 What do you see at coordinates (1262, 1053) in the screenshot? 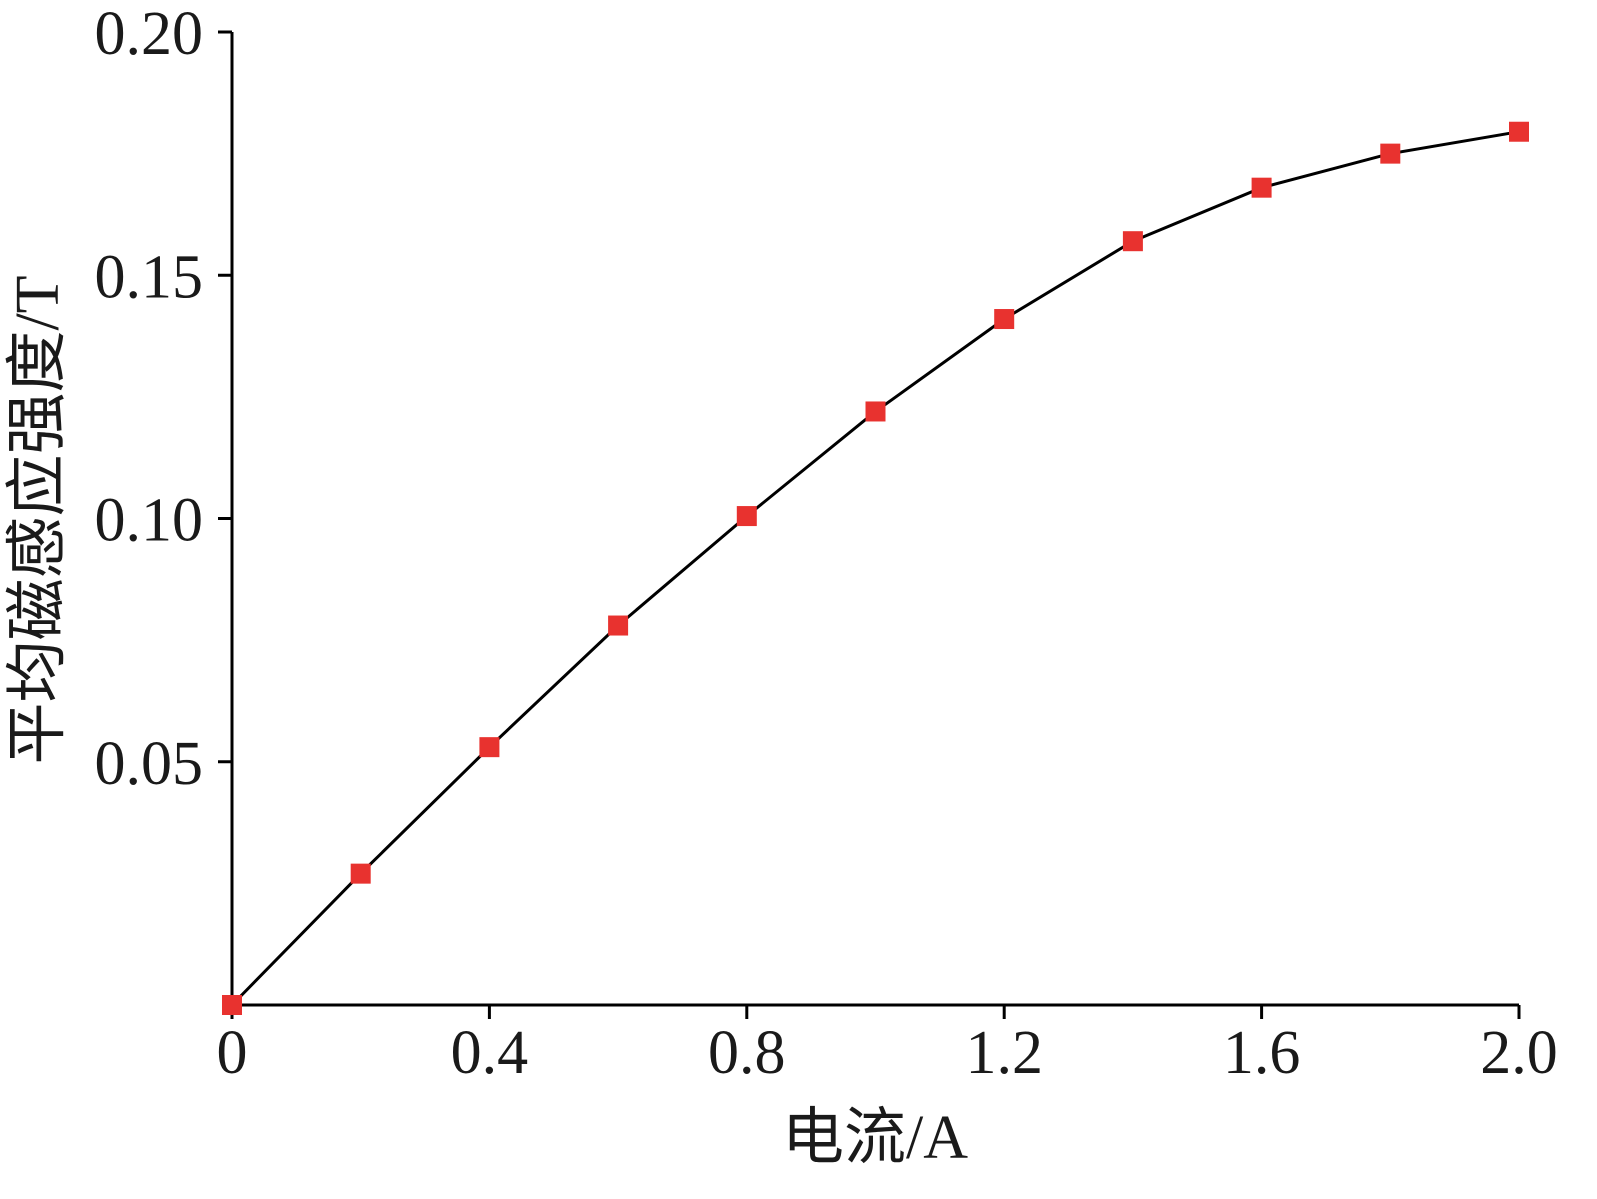
I see `x-tick-label: 1.6` at bounding box center [1262, 1053].